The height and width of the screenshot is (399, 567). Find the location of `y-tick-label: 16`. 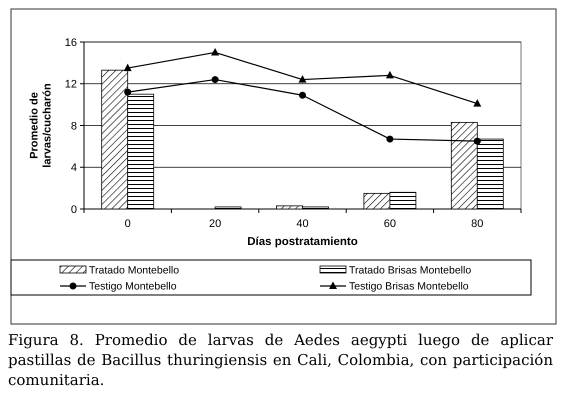

y-tick-label: 16 is located at coordinates (70, 42).